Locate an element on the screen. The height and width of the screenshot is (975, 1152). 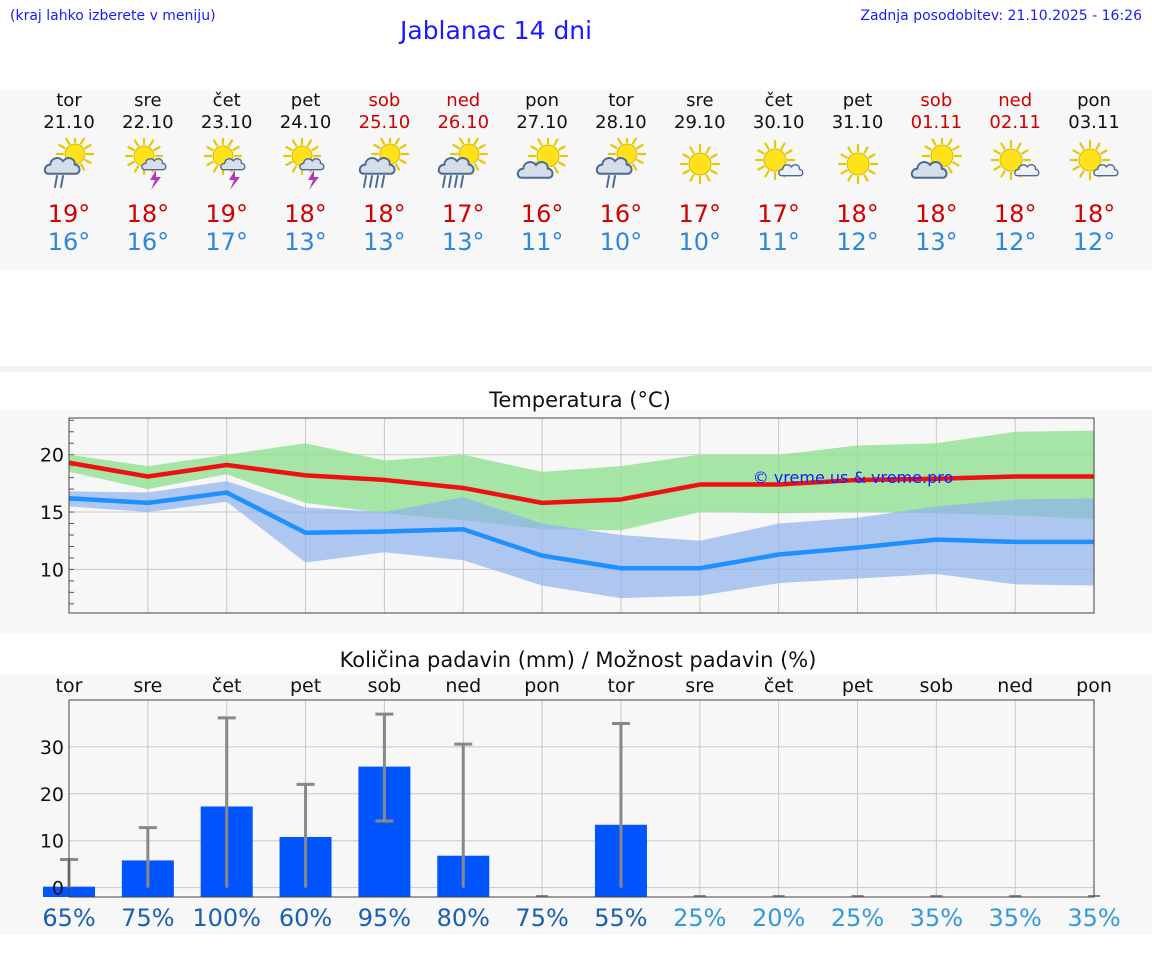
day-column: sob 01.11 18° 13° is located at coordinates (936, 173).